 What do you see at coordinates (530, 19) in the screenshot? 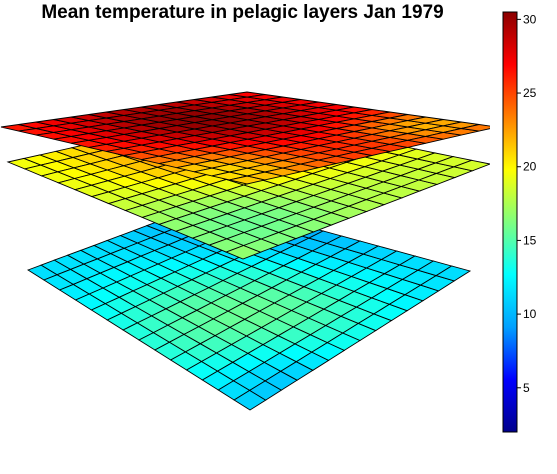
I see `colorbar-tick-label: 30` at bounding box center [530, 19].